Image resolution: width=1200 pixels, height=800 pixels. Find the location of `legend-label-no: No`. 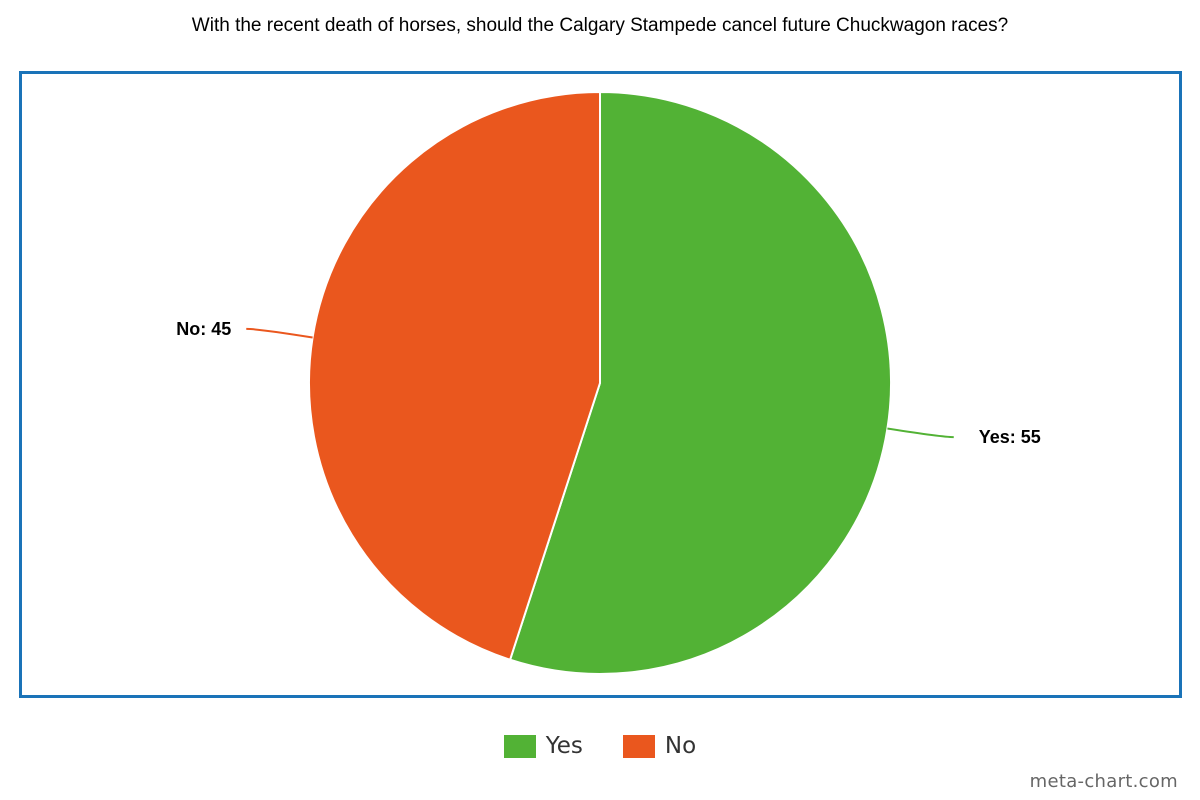

legend-label-no: No is located at coordinates (680, 746).